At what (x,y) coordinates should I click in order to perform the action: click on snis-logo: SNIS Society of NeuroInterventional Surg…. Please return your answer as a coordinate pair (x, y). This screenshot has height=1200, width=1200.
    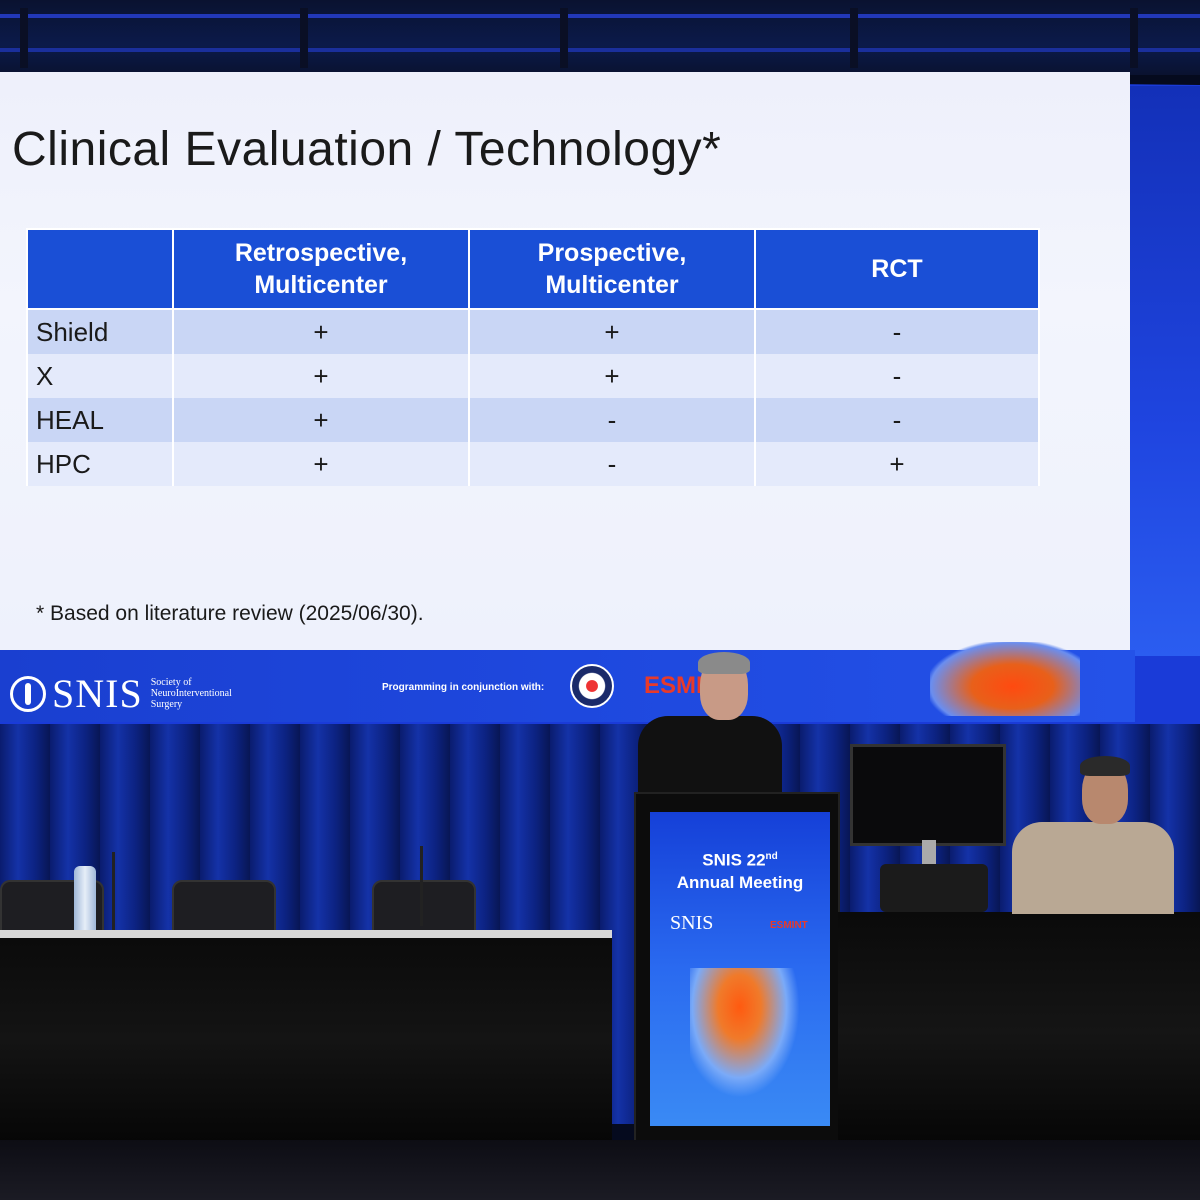
    Looking at the image, I should click on (130, 693).